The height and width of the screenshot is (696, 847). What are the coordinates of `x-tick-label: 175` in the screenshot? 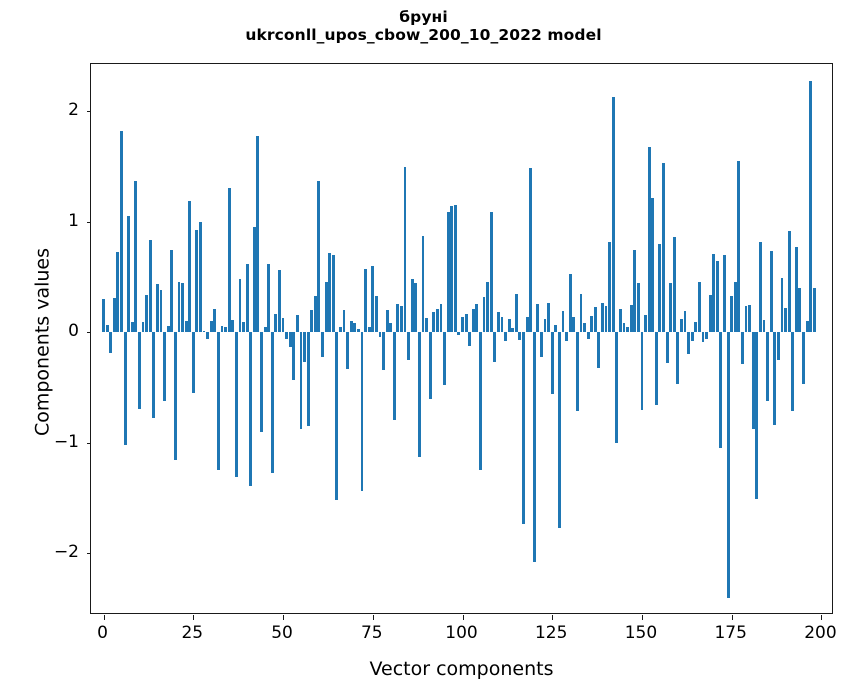 It's located at (730, 633).